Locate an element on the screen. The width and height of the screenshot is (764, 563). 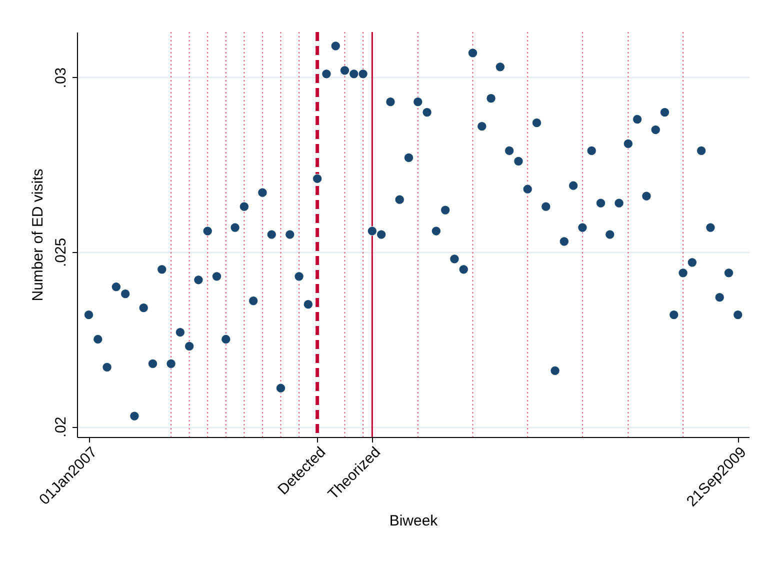
x-axis-title: Biweek is located at coordinates (413, 521).